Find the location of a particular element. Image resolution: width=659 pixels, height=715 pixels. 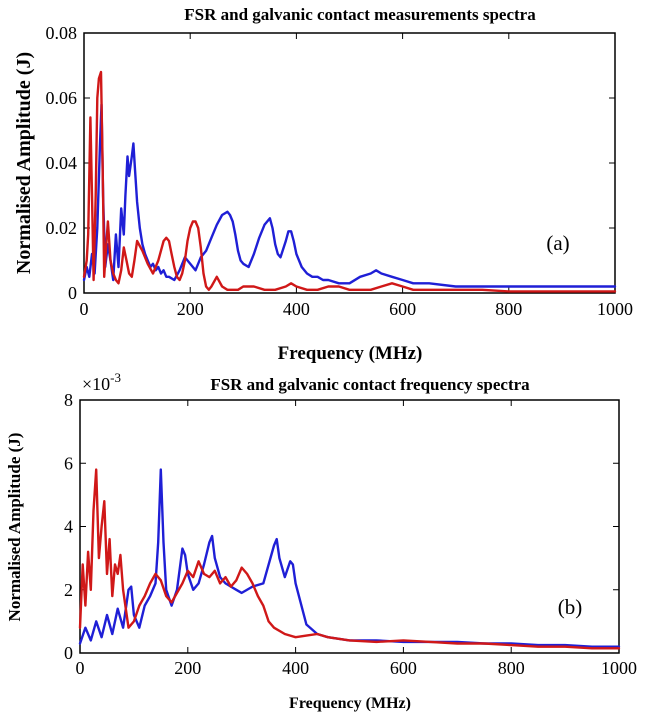

chart-b-ytick-label: 6 is located at coordinates (68, 463).